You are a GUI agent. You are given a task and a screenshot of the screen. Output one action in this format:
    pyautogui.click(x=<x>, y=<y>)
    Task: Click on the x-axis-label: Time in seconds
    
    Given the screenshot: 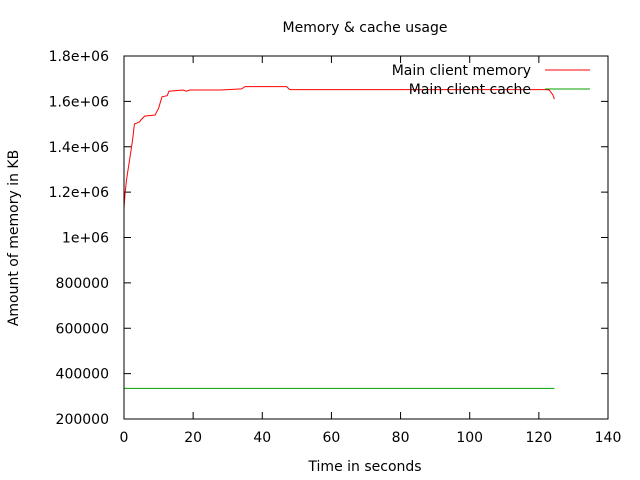 What is the action you would take?
    pyautogui.click(x=364, y=467)
    